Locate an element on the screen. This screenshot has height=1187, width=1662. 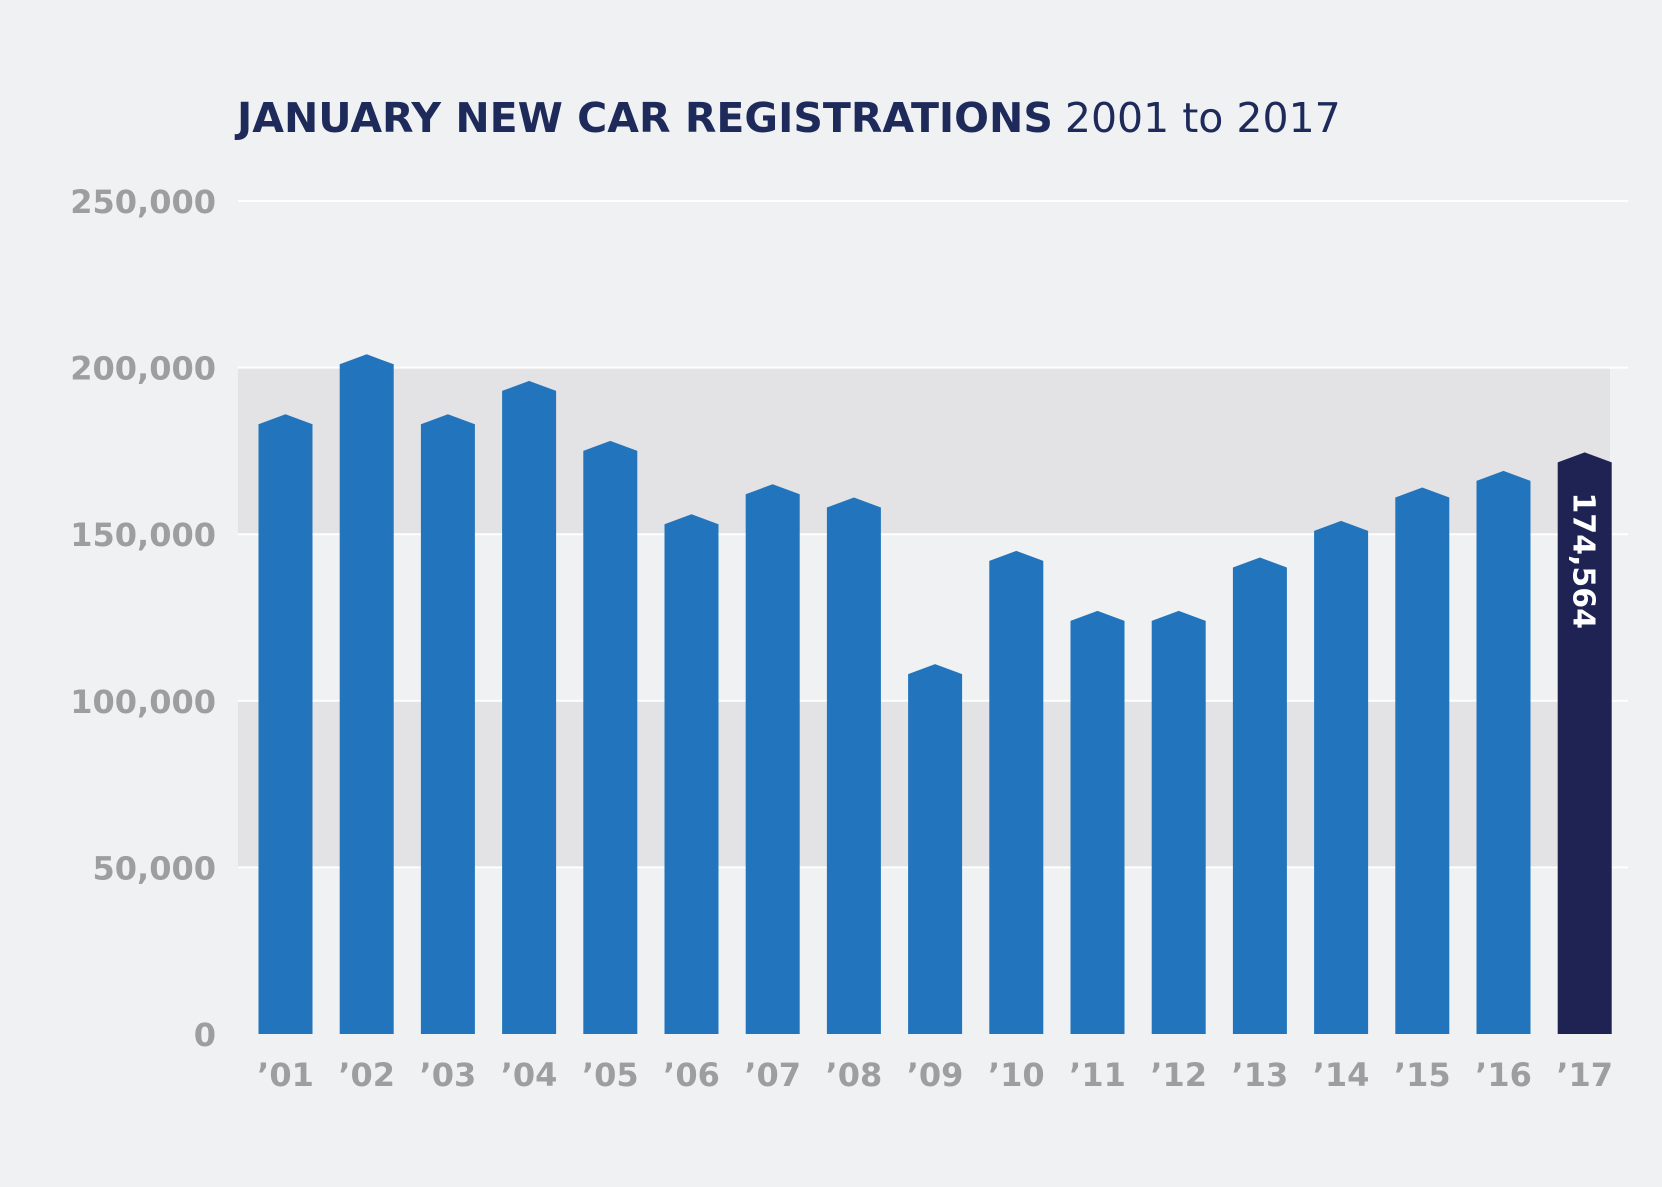
x-tick-label: ’01 is located at coordinates (285, 1075).